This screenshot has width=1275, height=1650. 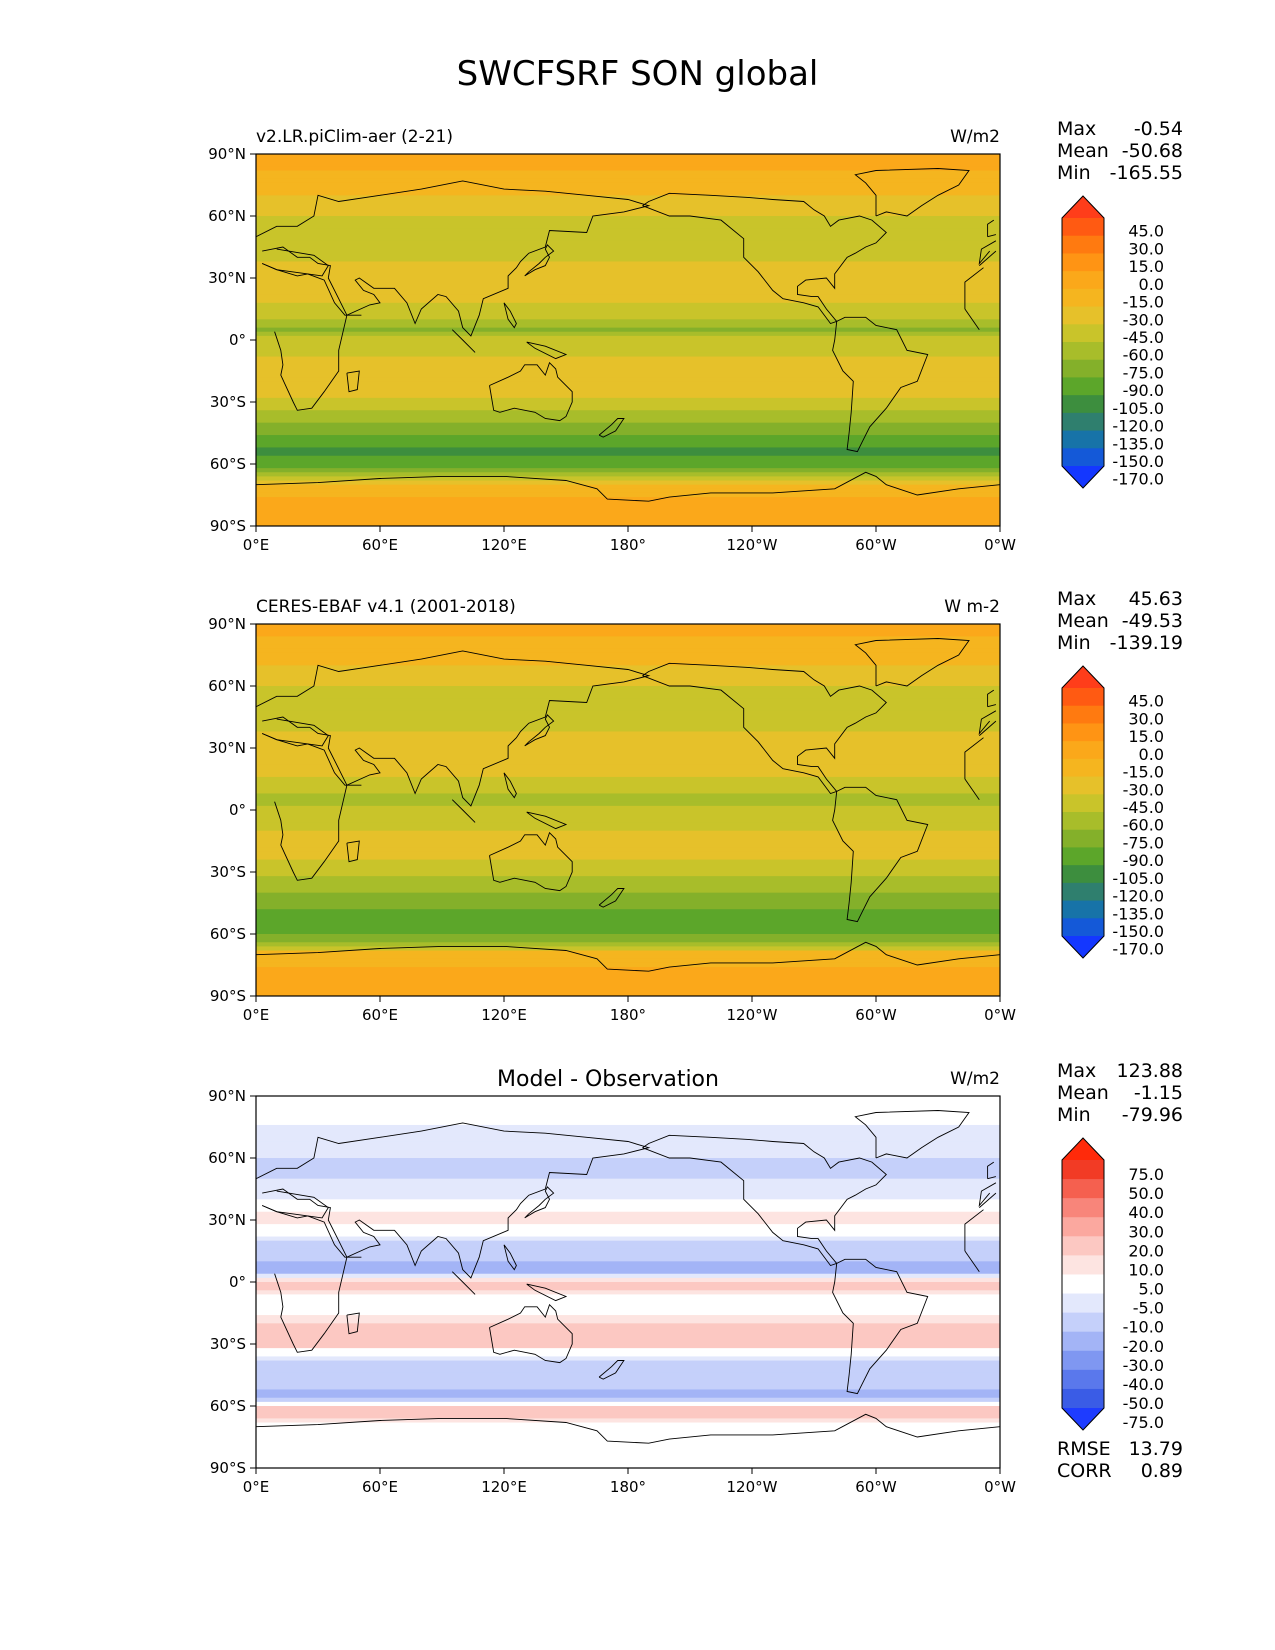 What do you see at coordinates (1083, 207) in the screenshot?
I see `colorbar-extend-top` at bounding box center [1083, 207].